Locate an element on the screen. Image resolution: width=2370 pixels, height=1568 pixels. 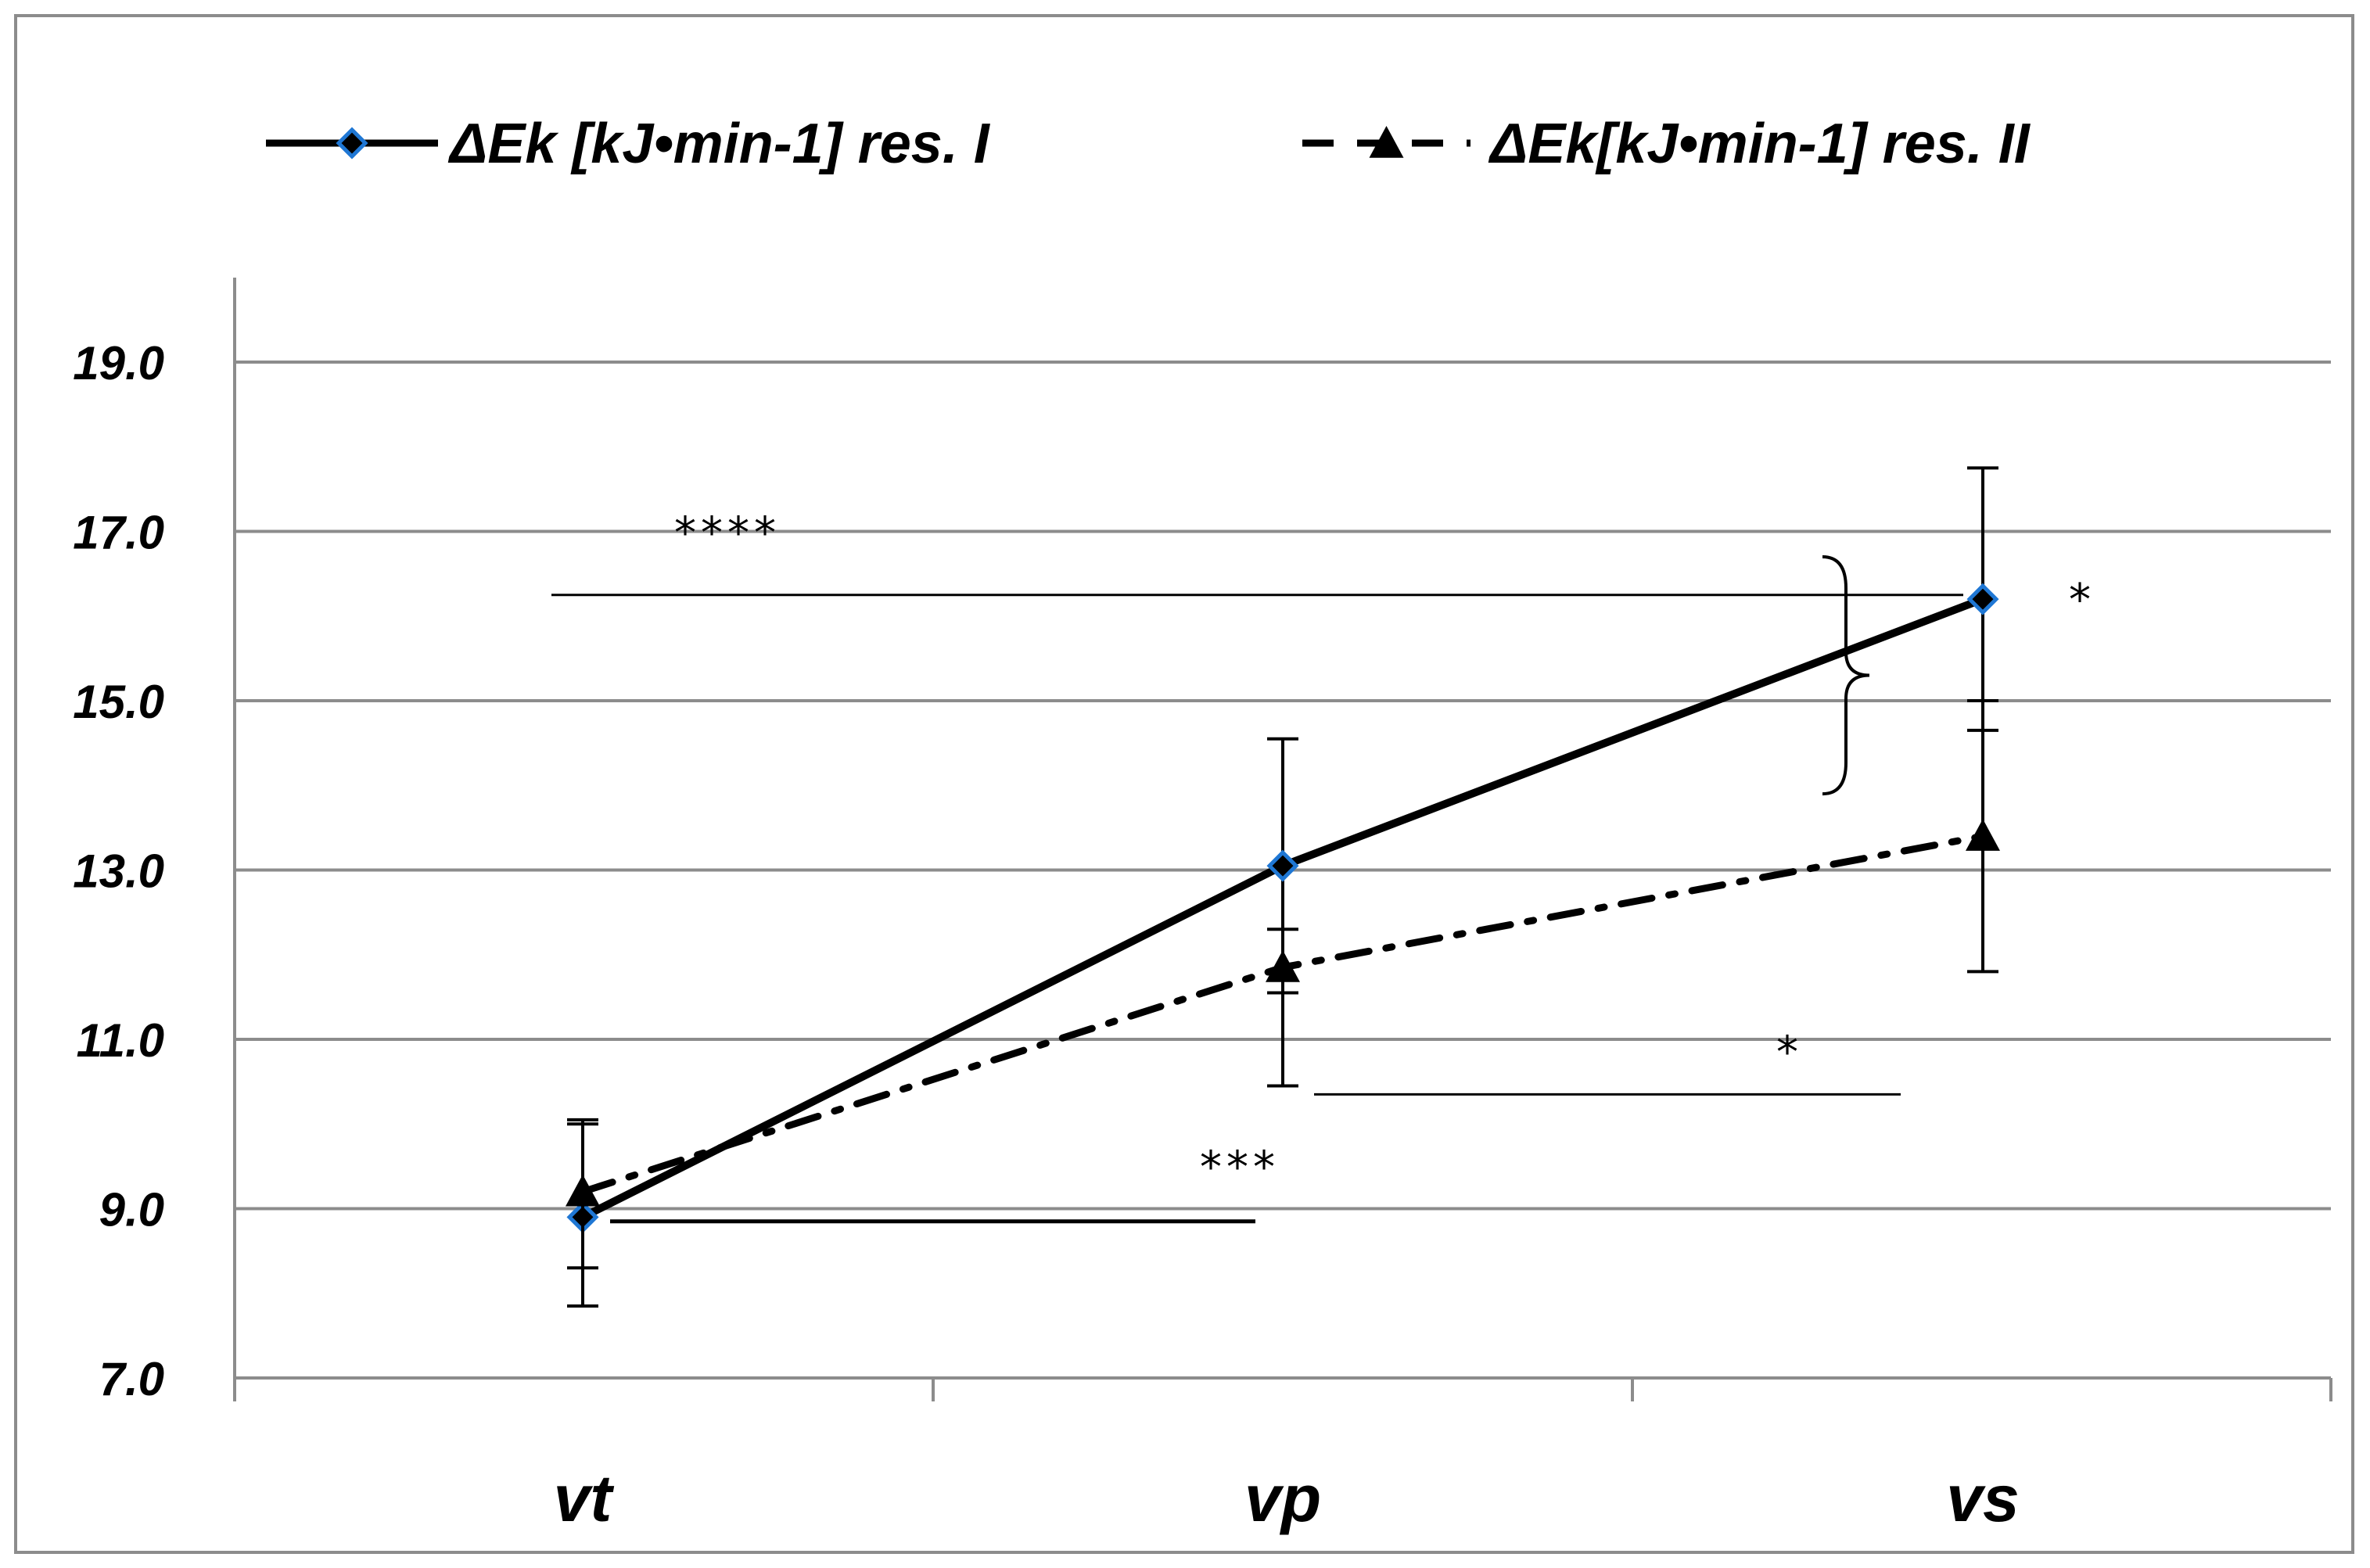
y-tick-label: 13.0 is located at coordinates (118, 871).